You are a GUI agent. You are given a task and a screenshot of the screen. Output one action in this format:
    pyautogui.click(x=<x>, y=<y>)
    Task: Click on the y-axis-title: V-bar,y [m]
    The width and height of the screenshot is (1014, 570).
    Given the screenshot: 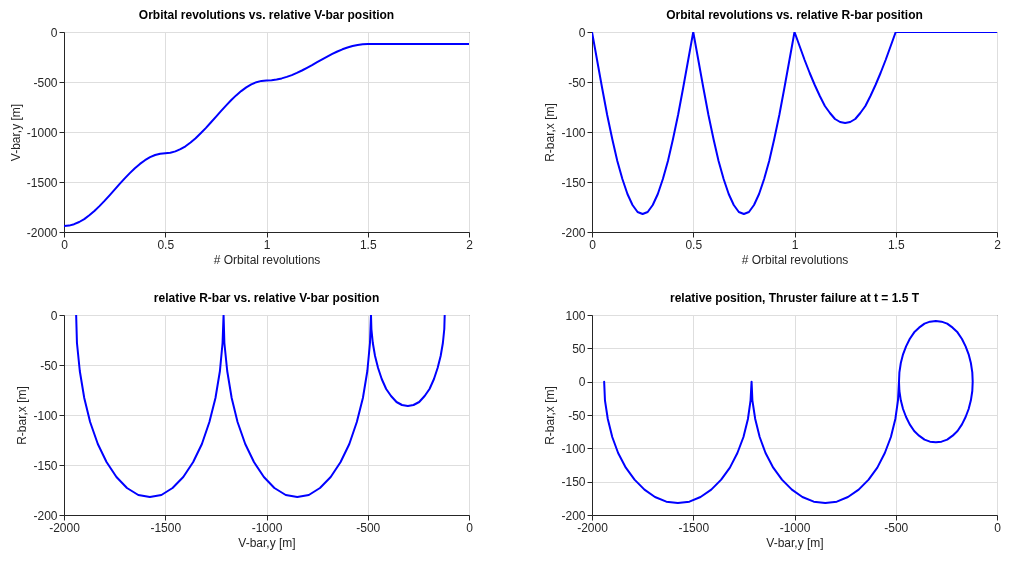 What is the action you would take?
    pyautogui.click(x=15, y=132)
    